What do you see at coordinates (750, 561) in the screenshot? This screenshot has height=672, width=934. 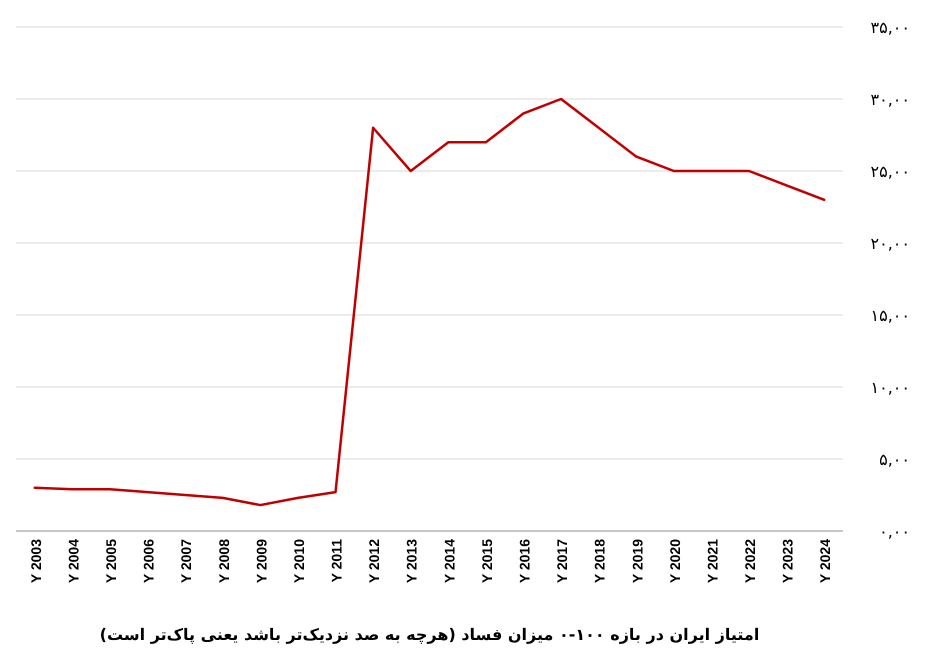 I see `x-tick-label: Y 2022` at bounding box center [750, 561].